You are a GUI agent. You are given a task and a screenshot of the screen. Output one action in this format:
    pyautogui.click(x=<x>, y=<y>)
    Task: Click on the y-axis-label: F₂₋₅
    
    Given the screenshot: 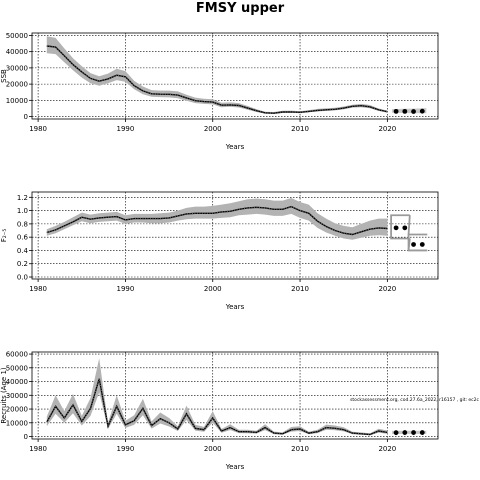 What is the action you would take?
    pyautogui.click(x=4, y=236)
    